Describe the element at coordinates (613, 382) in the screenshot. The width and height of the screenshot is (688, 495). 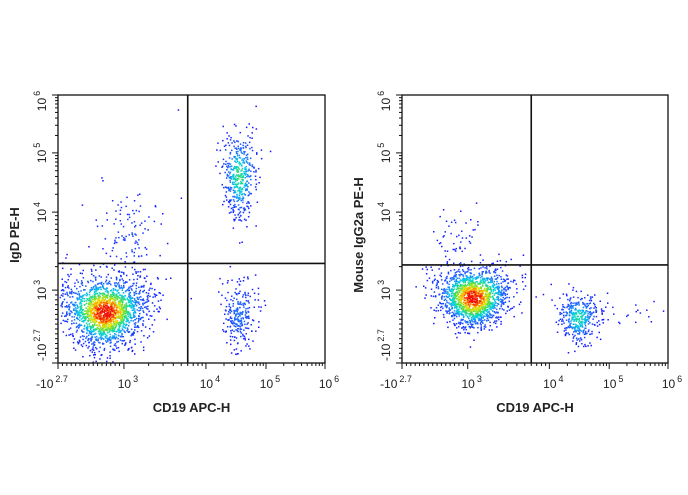
I see `x-tick-label: 10 5` at that location.